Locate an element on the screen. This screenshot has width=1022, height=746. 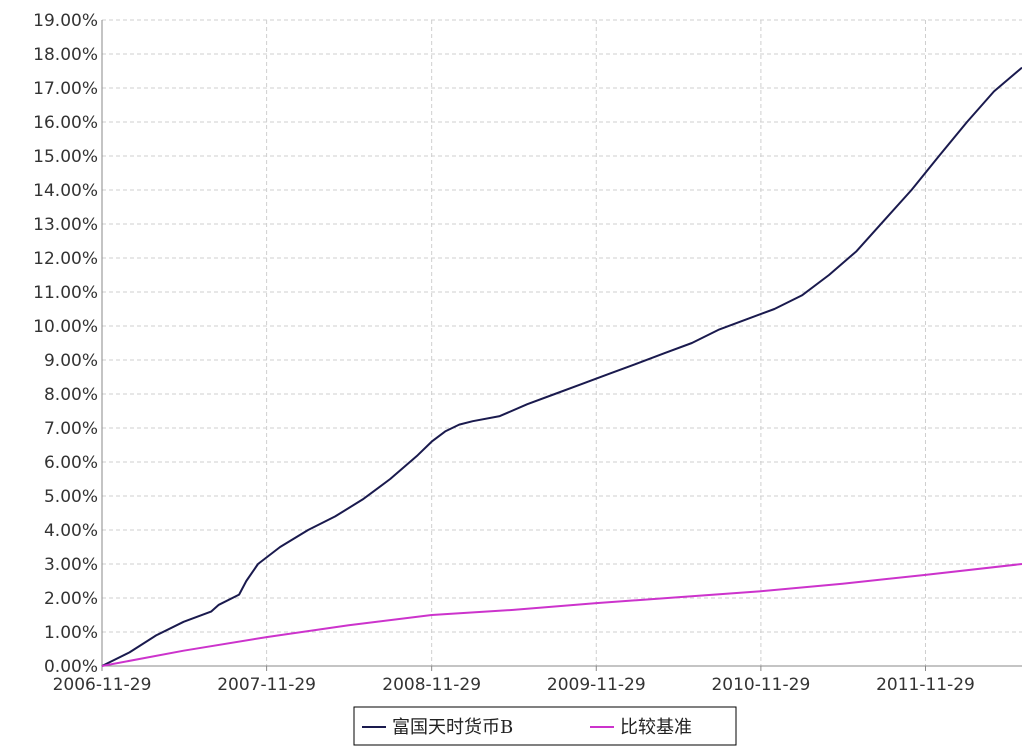
y-tick-label: 7.00% is located at coordinates (71, 429).